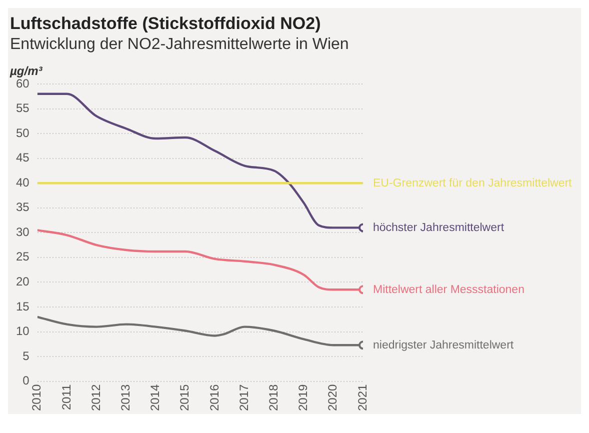 The image size is (589, 433). I want to click on ref-line-label: EU-Grenzwert für den Jahresmittelwert, so click(473, 183).